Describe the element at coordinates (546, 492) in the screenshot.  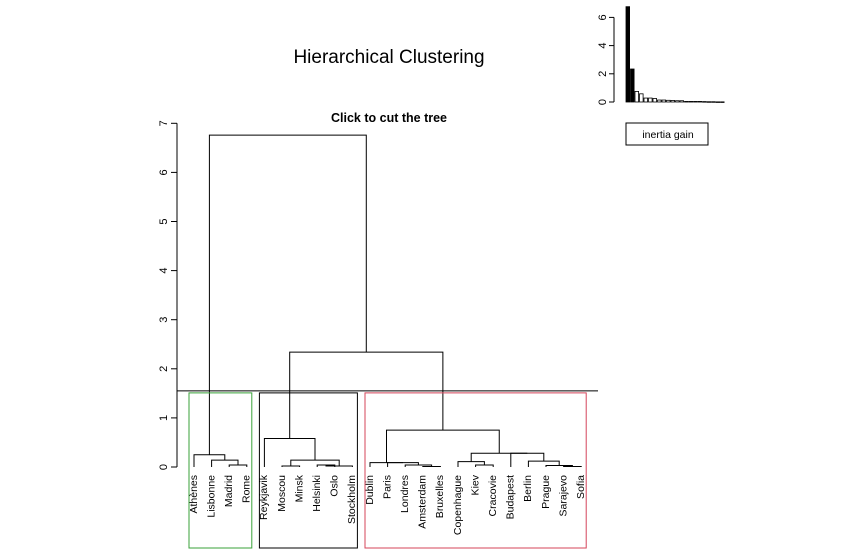
I see `leaf-label: Prague` at that location.